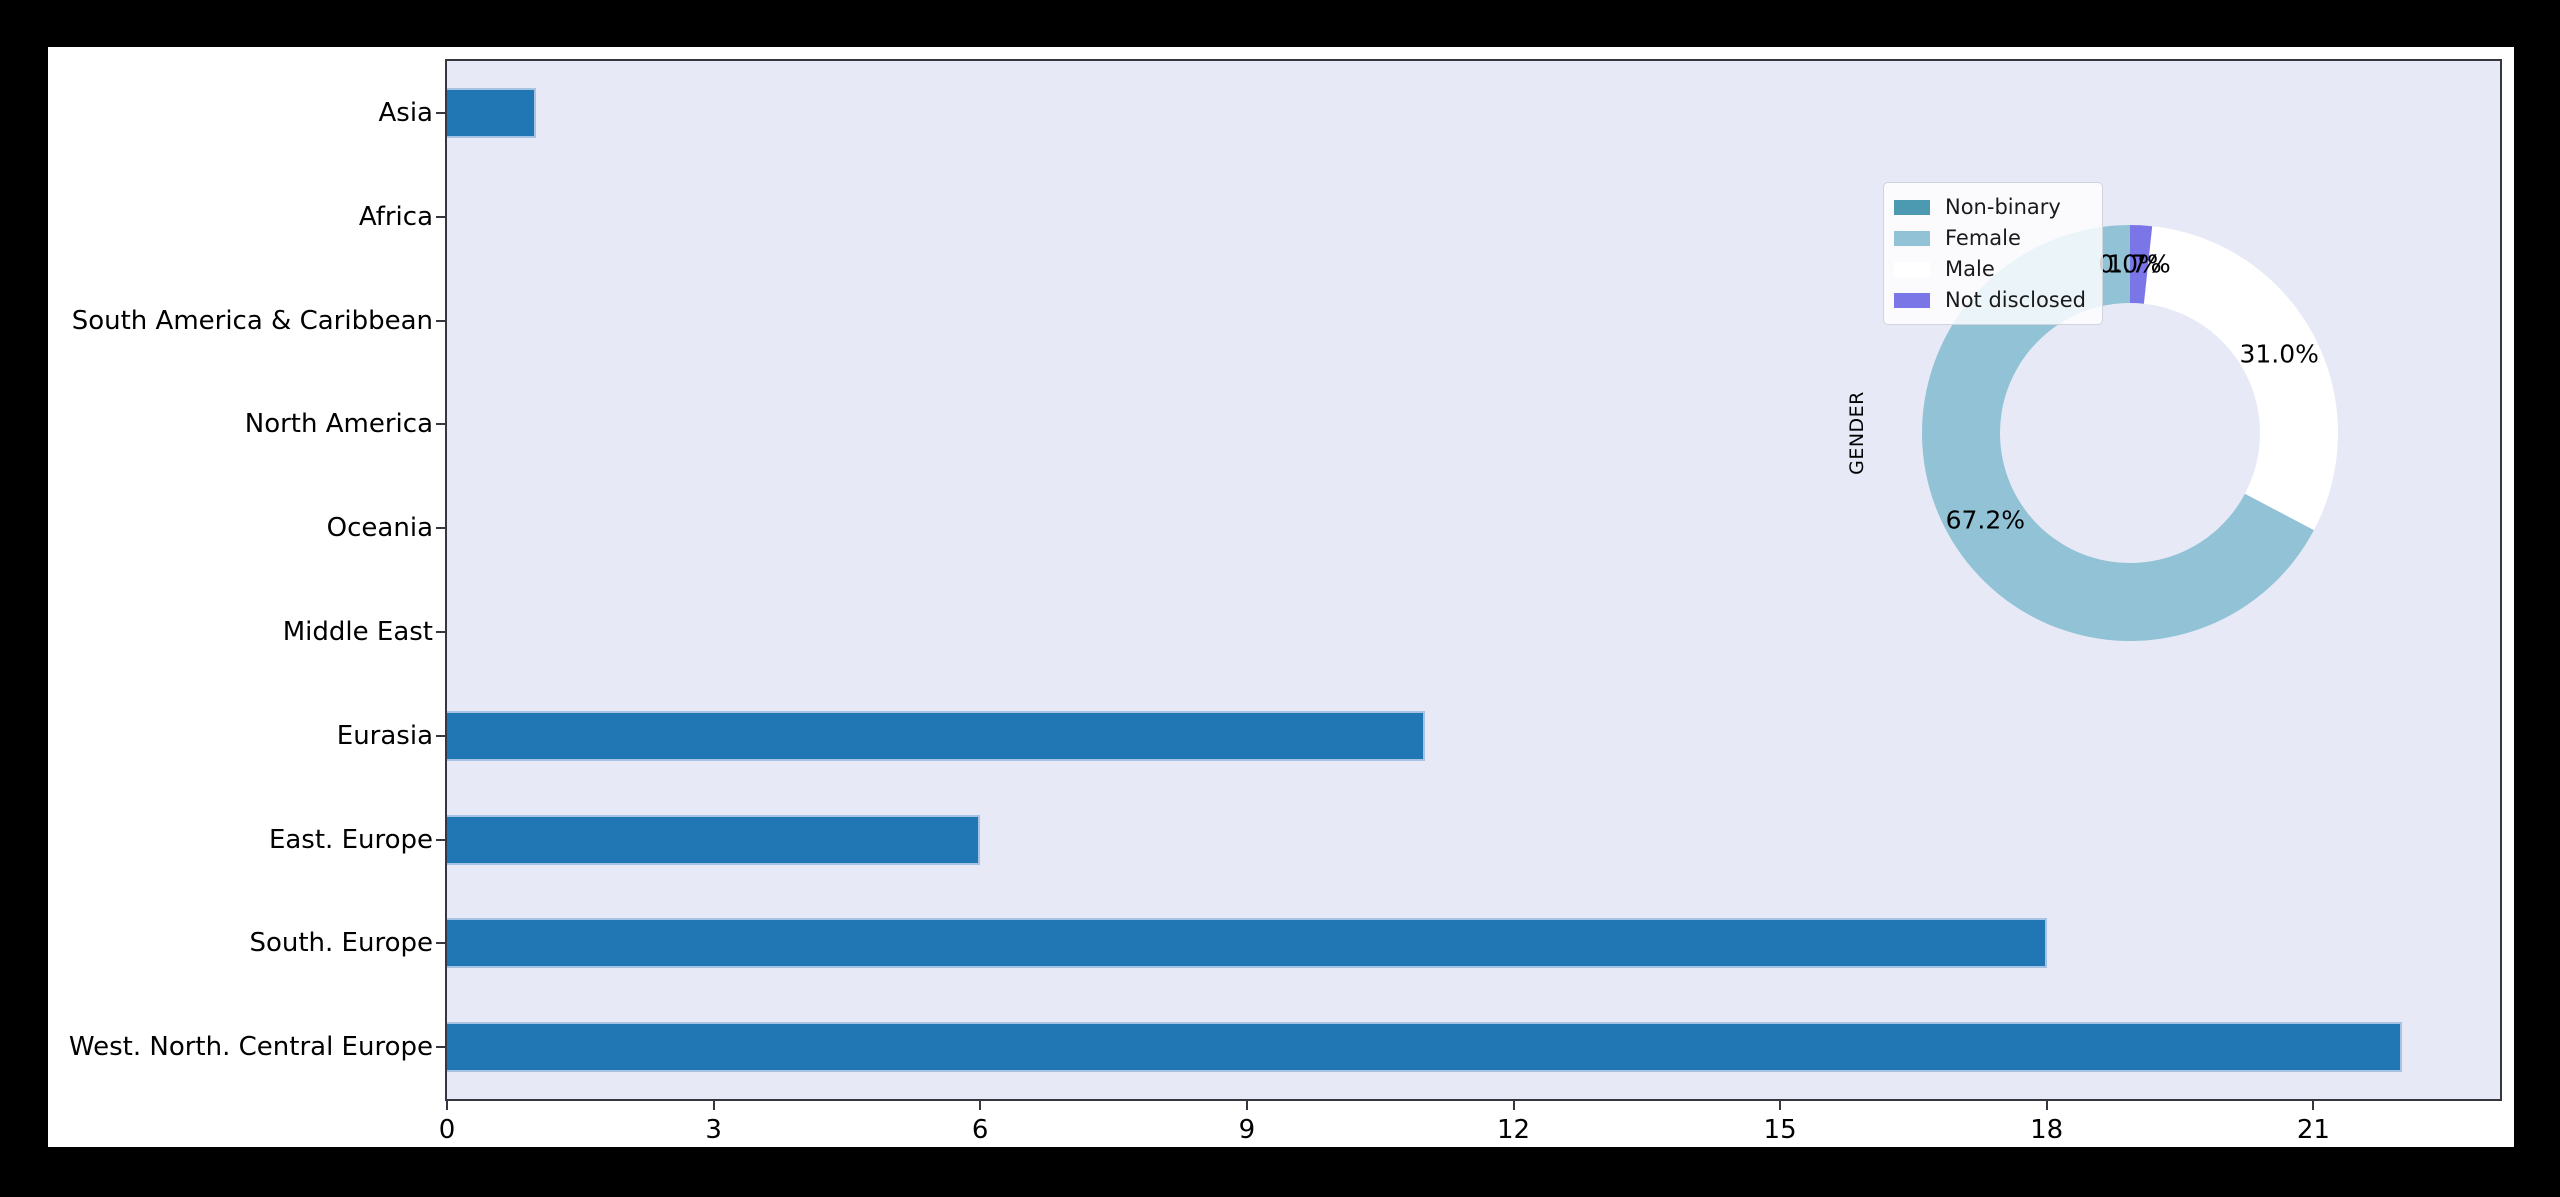 This screenshot has width=2560, height=1197. What do you see at coordinates (357, 631) in the screenshot?
I see `y-tick-label-middle-east: Middle East` at bounding box center [357, 631].